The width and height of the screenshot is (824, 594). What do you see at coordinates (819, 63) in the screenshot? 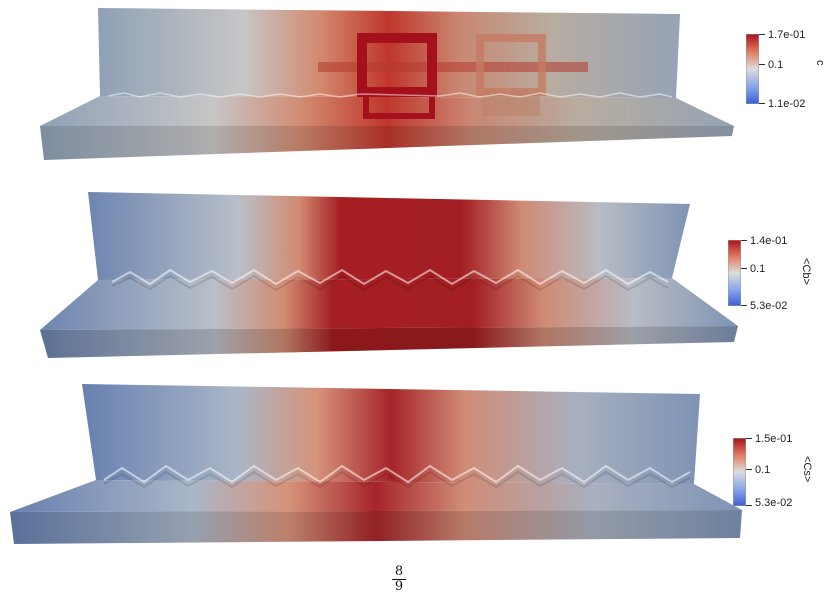
I see `colorbar-title: c` at bounding box center [819, 63].